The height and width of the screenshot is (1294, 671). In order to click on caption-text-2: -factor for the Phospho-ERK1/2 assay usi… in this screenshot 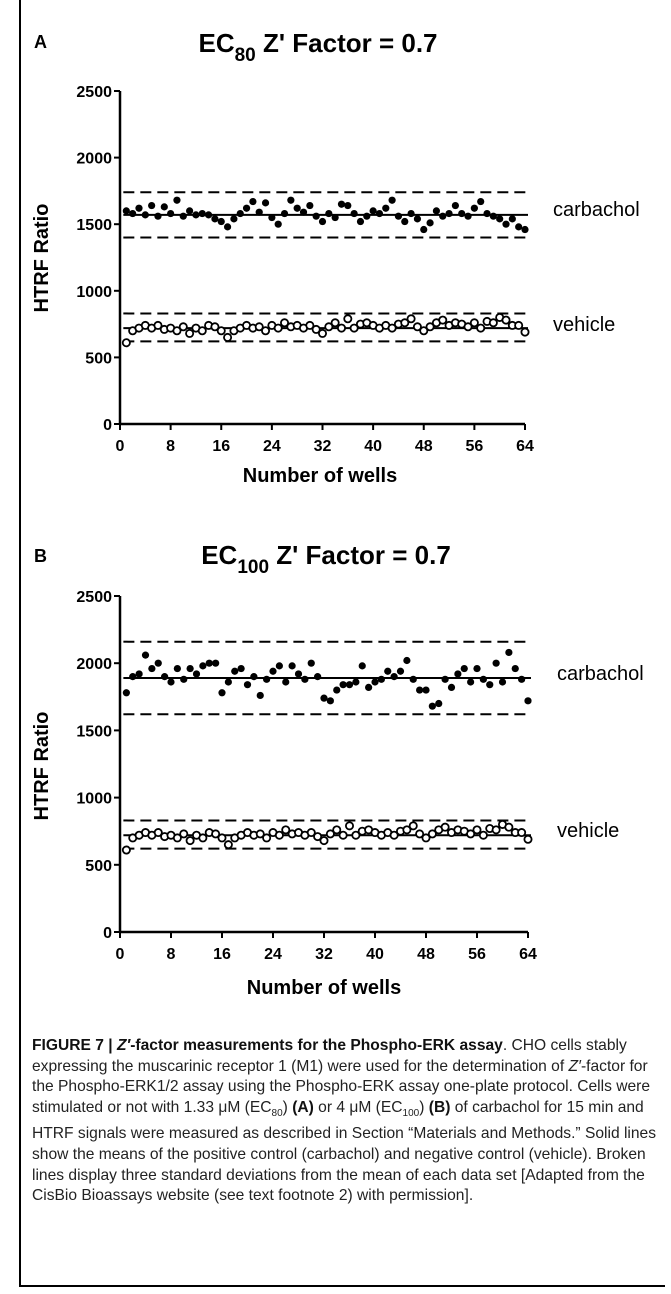, I will do `click(341, 1086)`.